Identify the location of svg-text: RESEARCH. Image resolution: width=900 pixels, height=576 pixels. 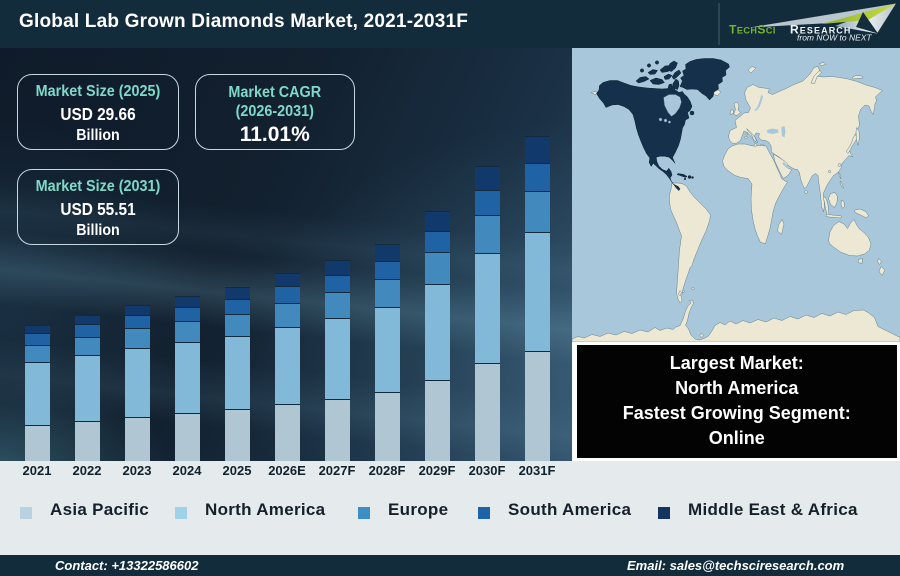
(821, 30).